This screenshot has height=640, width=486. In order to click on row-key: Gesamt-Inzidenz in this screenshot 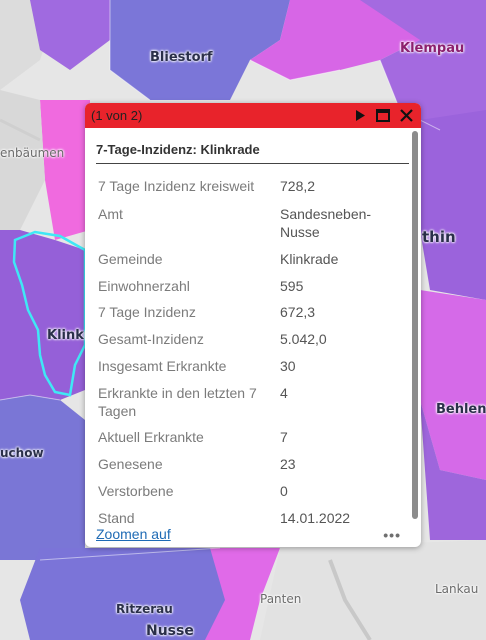, I will do `click(151, 339)`.